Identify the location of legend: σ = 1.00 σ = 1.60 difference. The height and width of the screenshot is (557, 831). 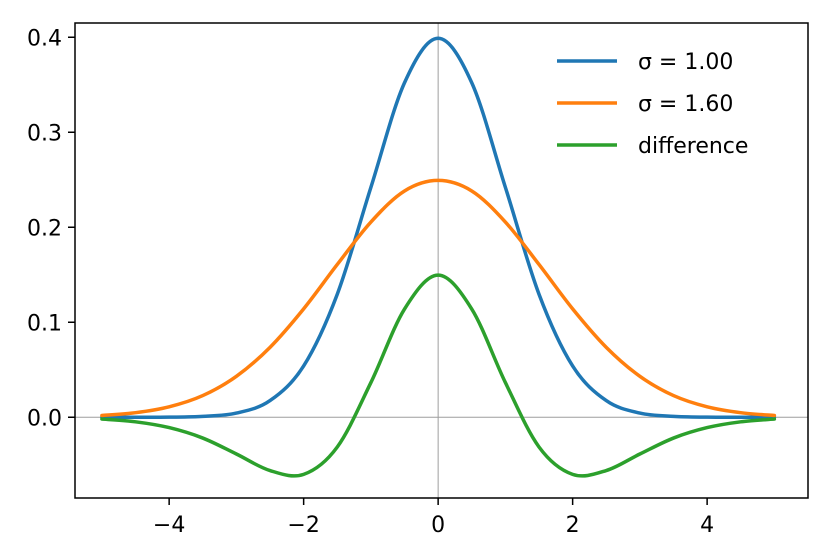
(652, 104).